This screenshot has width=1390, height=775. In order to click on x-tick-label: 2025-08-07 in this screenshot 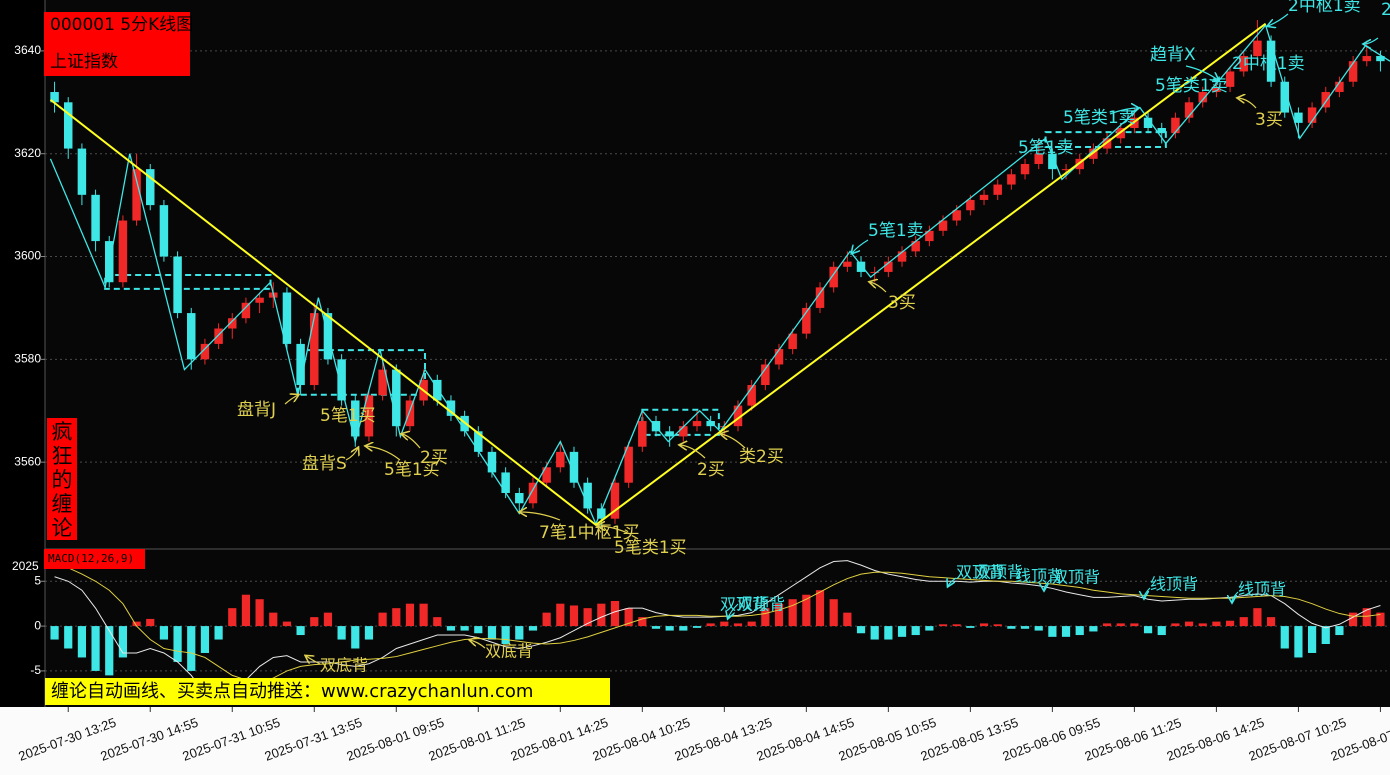, I will do `click(1359, 745)`.